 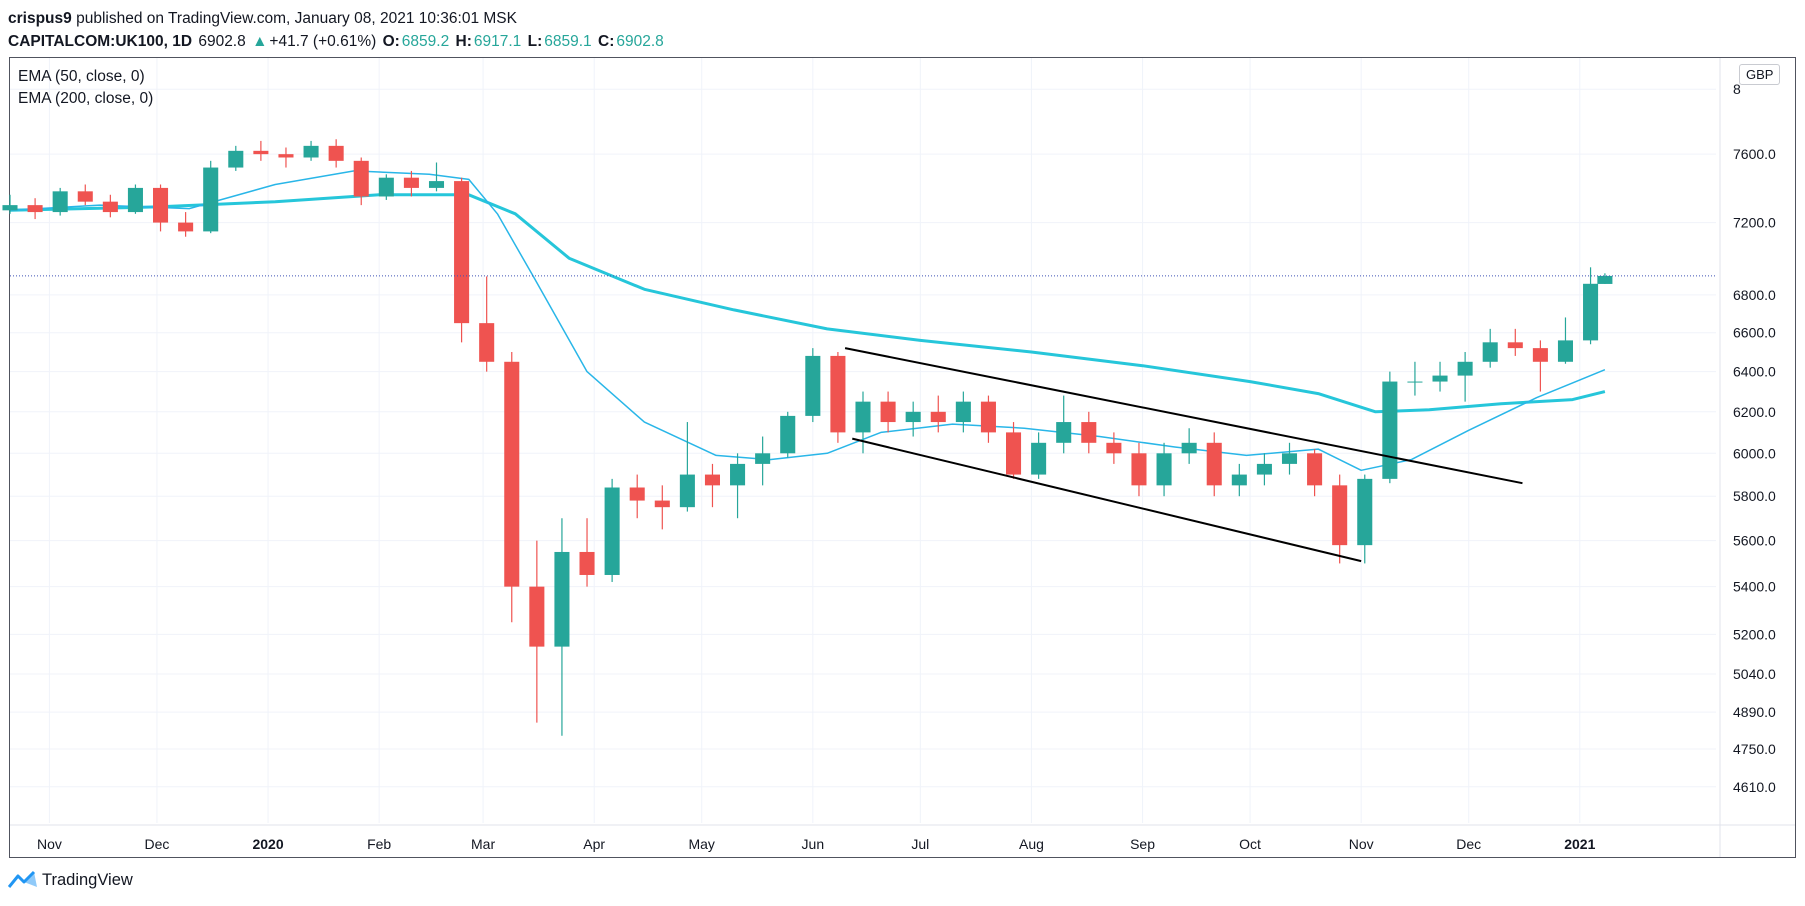 I want to click on time-tick-label: Jun, so click(x=813, y=844).